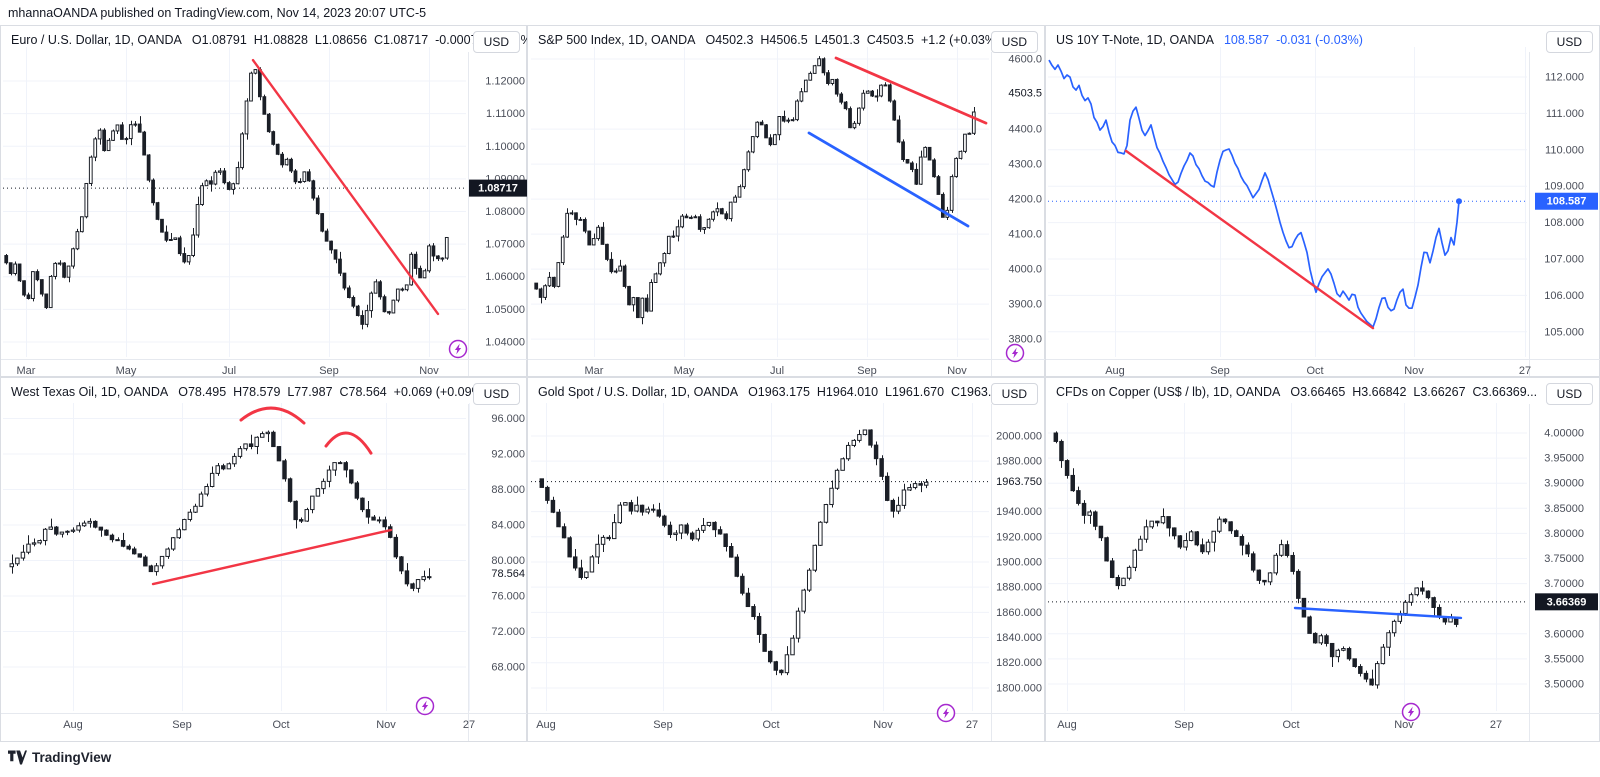 The width and height of the screenshot is (1600, 777). What do you see at coordinates (96, 40) in the screenshot?
I see `symbol-label: Euro / U.S. Dollar, 1D, OANDA` at bounding box center [96, 40].